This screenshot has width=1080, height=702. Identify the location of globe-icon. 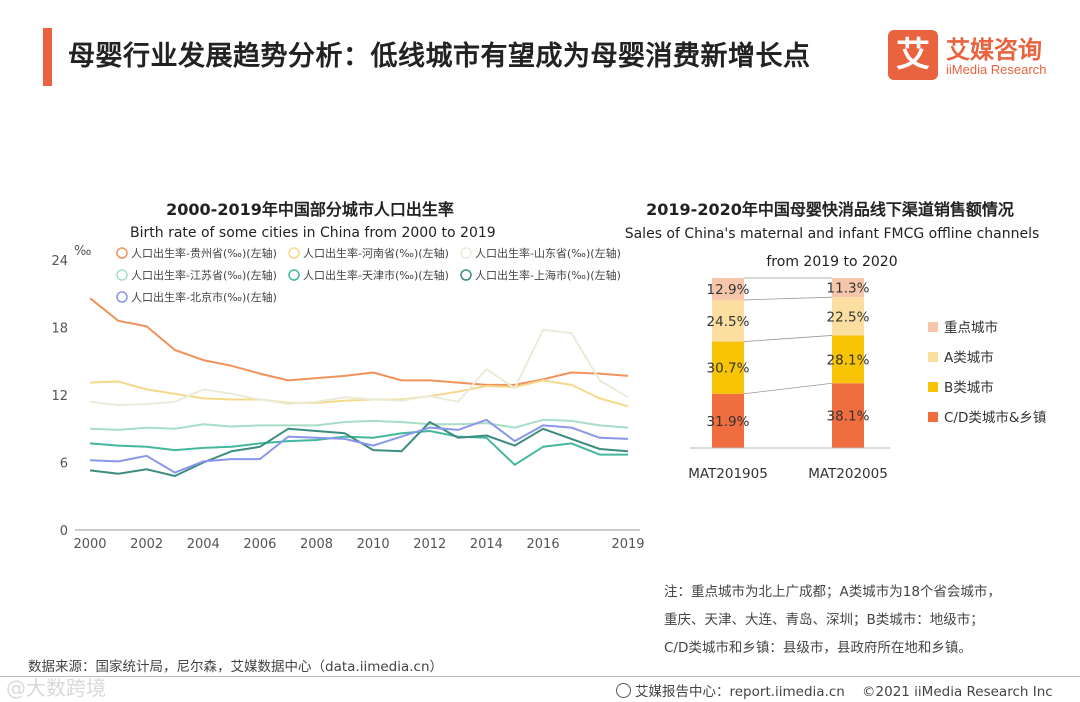
(623, 690).